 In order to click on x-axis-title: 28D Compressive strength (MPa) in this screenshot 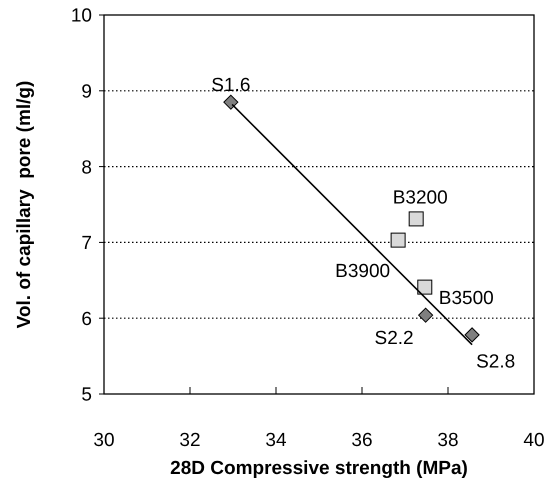, I will do `click(319, 468)`.